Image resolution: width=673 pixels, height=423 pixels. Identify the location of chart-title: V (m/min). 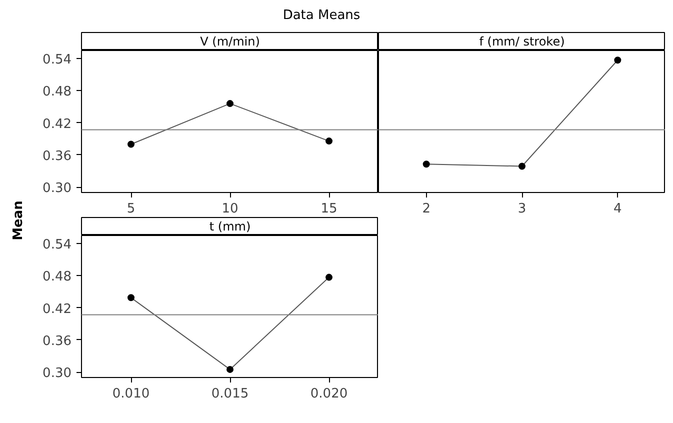
(230, 41).